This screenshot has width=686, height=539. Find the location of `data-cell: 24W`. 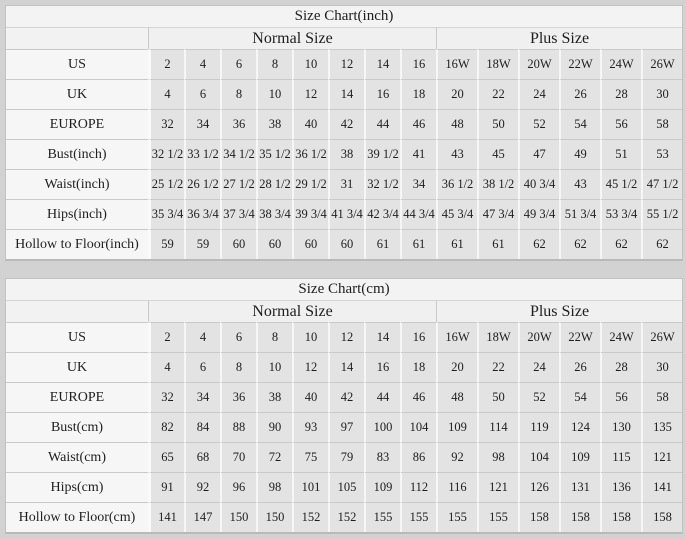

data-cell: 24W is located at coordinates (620, 64).